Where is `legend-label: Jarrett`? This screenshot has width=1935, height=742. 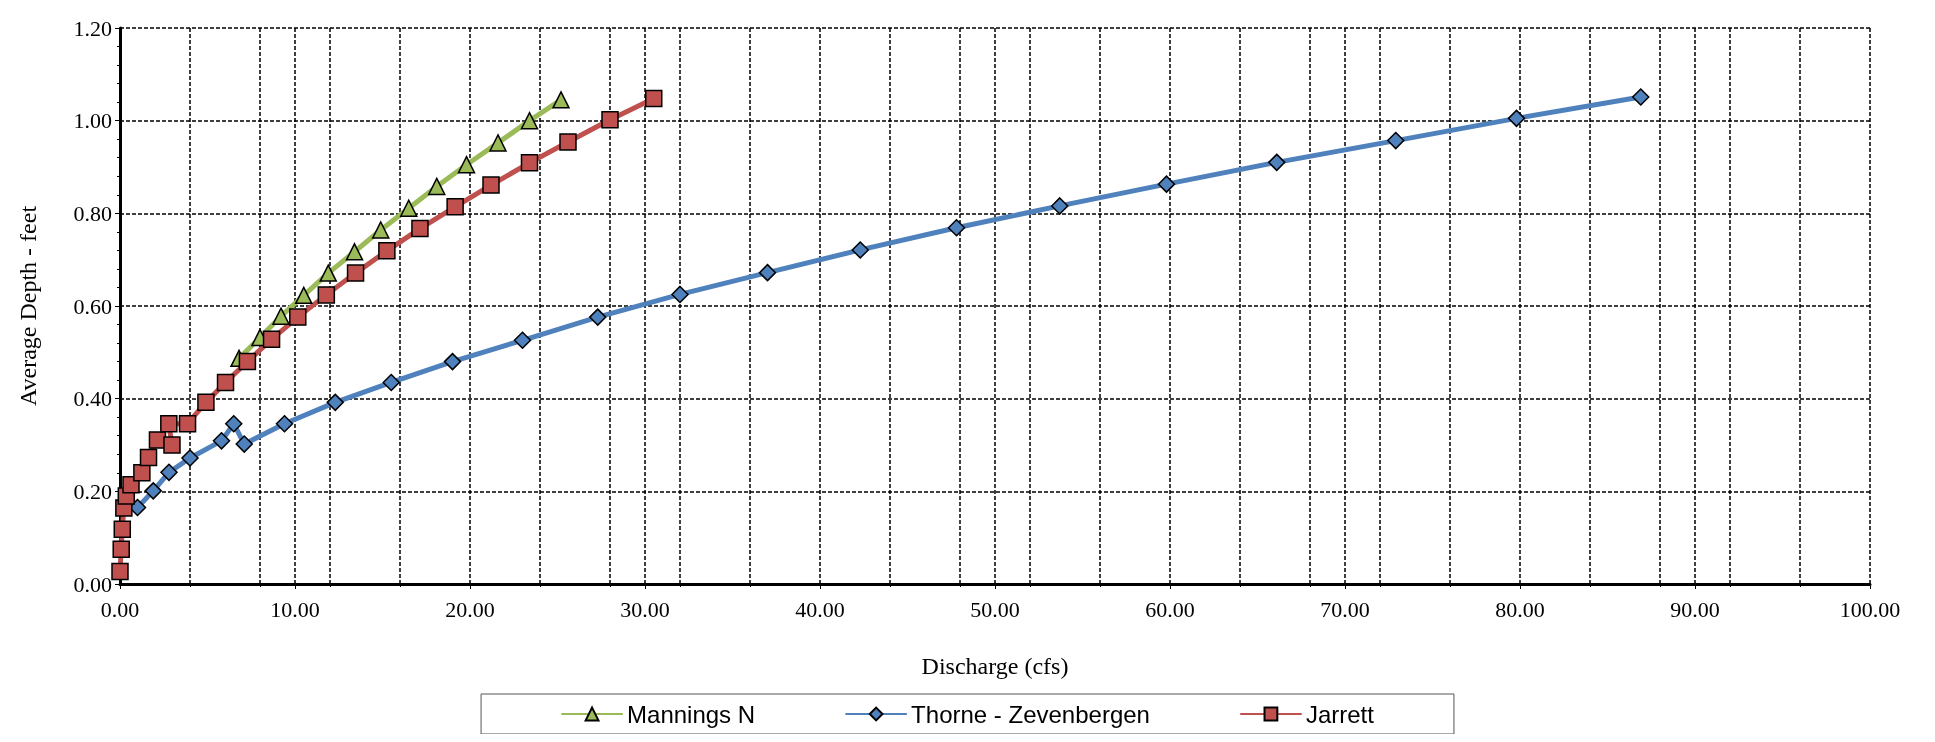
legend-label: Jarrett is located at coordinates (1340, 714).